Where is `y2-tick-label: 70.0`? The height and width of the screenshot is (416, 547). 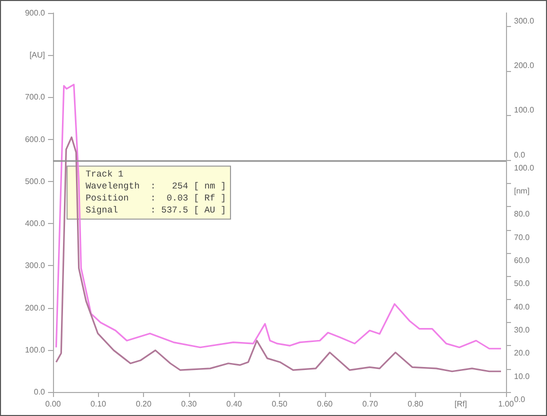
y2-tick-label: 70.0 is located at coordinates (522, 237).